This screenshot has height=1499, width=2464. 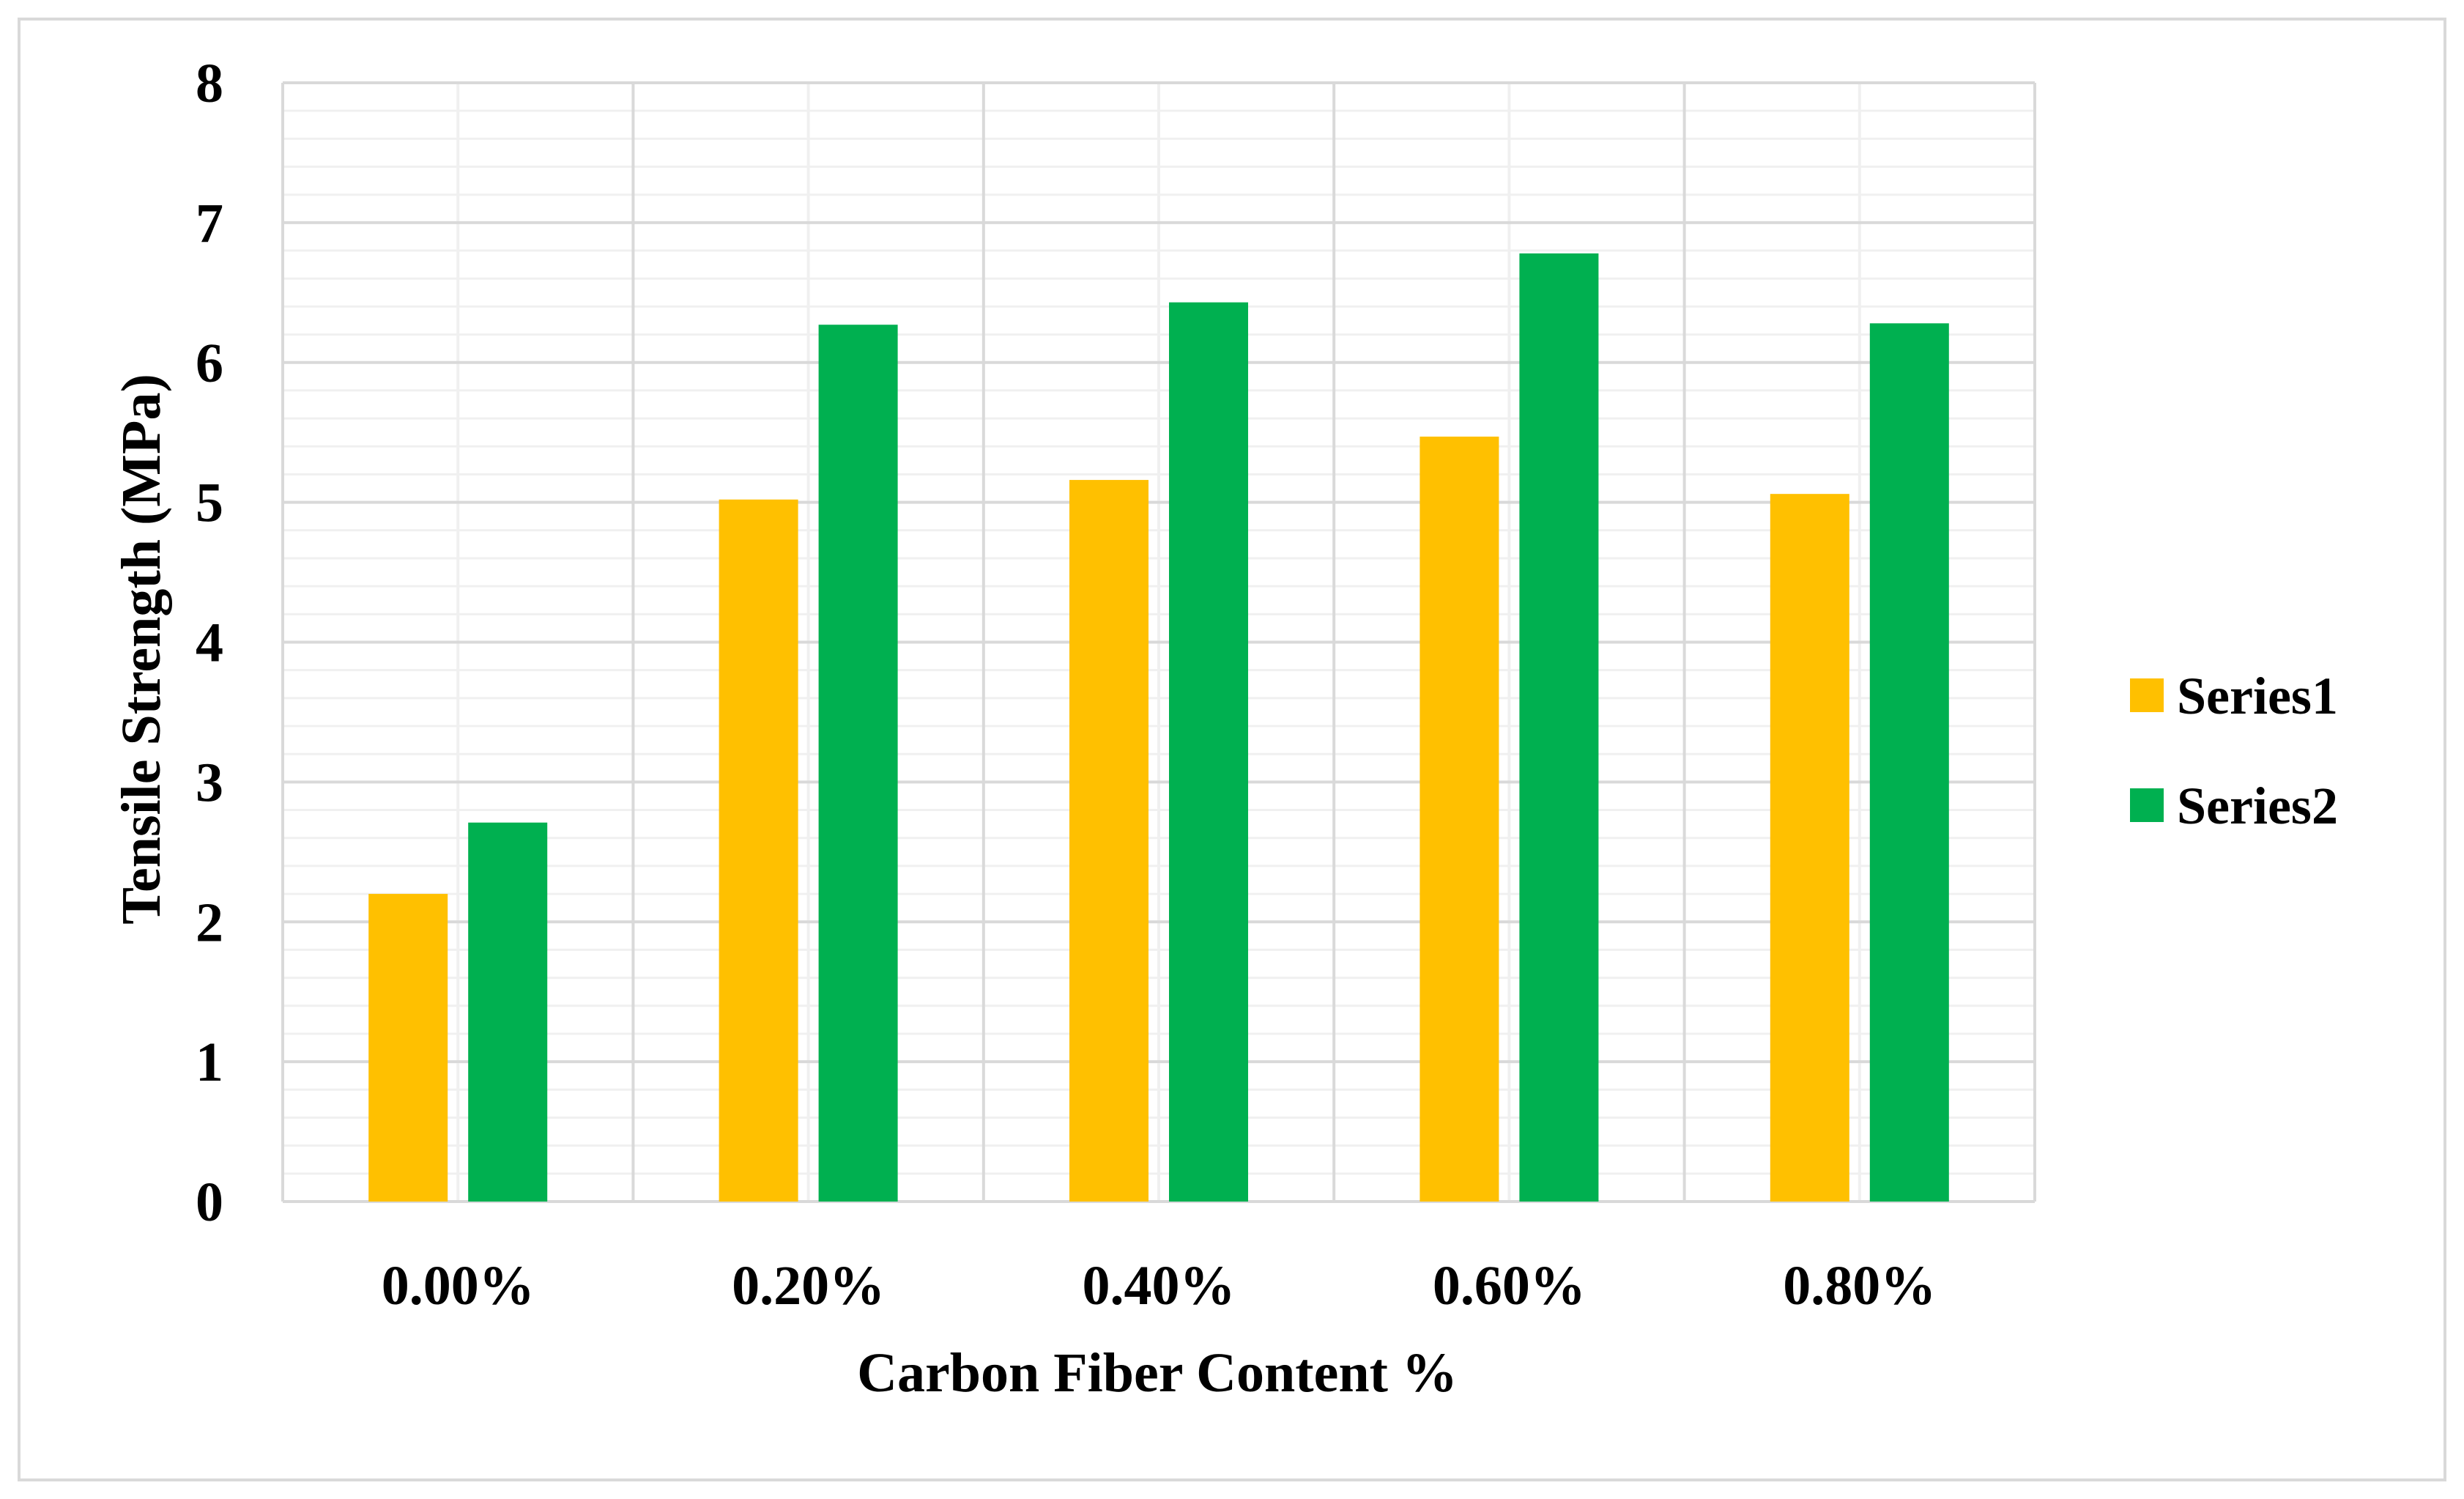 What do you see at coordinates (141, 649) in the screenshot?
I see `y-axis-title: Tensile Strength (MPa)` at bounding box center [141, 649].